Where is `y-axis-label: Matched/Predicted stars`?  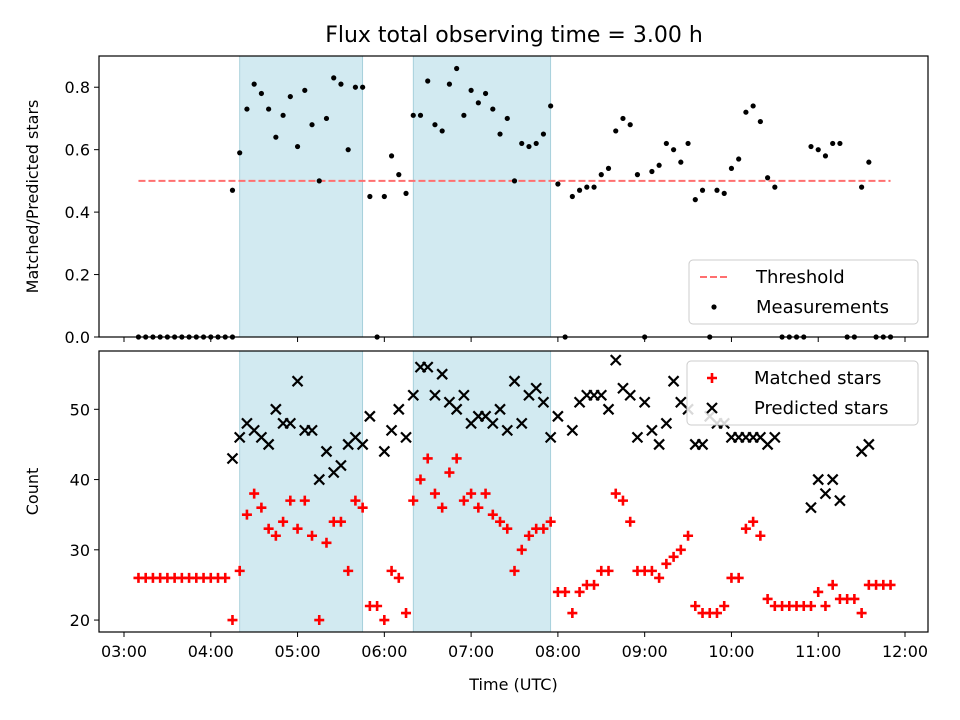
y-axis-label: Matched/Predicted stars is located at coordinates (32, 197).